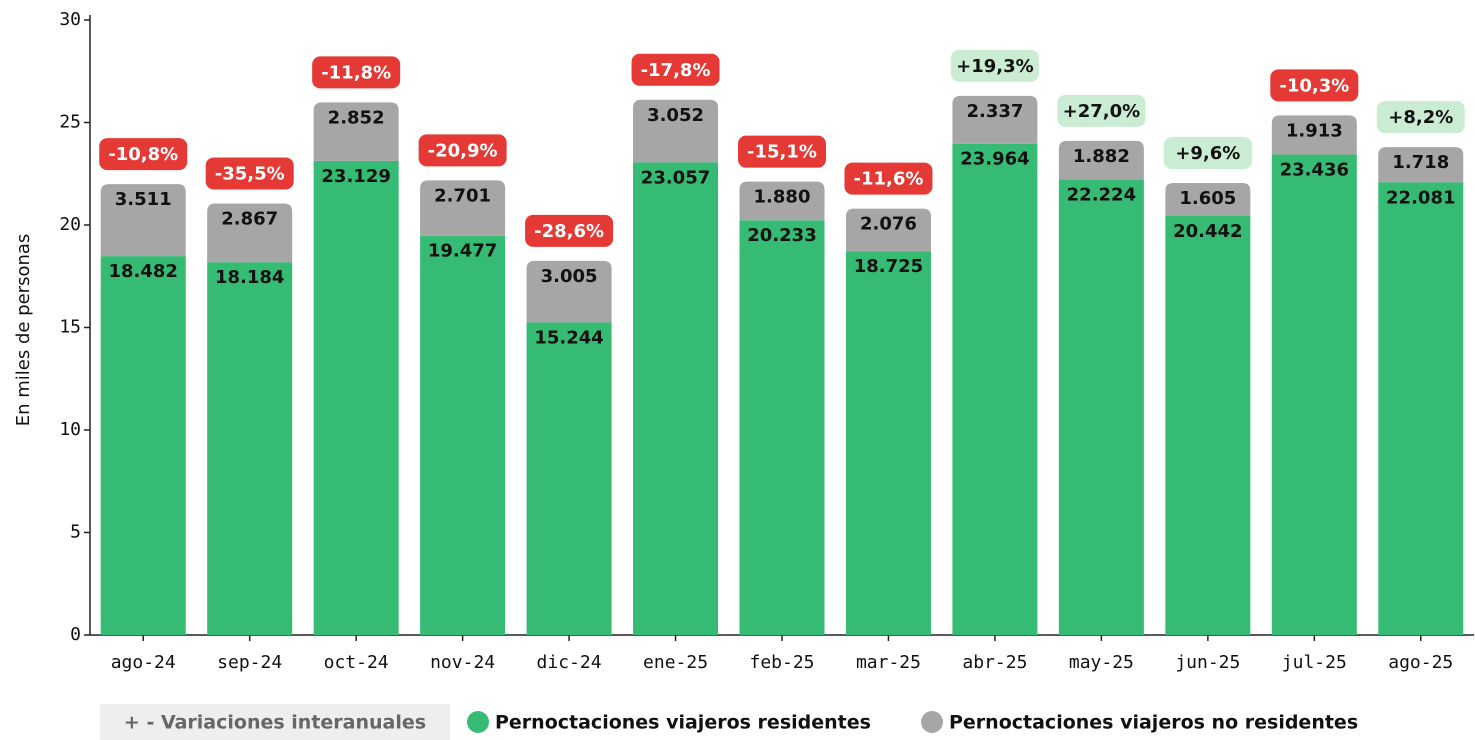 The width and height of the screenshot is (1475, 740). Describe the element at coordinates (462, 251) in the screenshot. I see `value-label: 19.477` at that location.